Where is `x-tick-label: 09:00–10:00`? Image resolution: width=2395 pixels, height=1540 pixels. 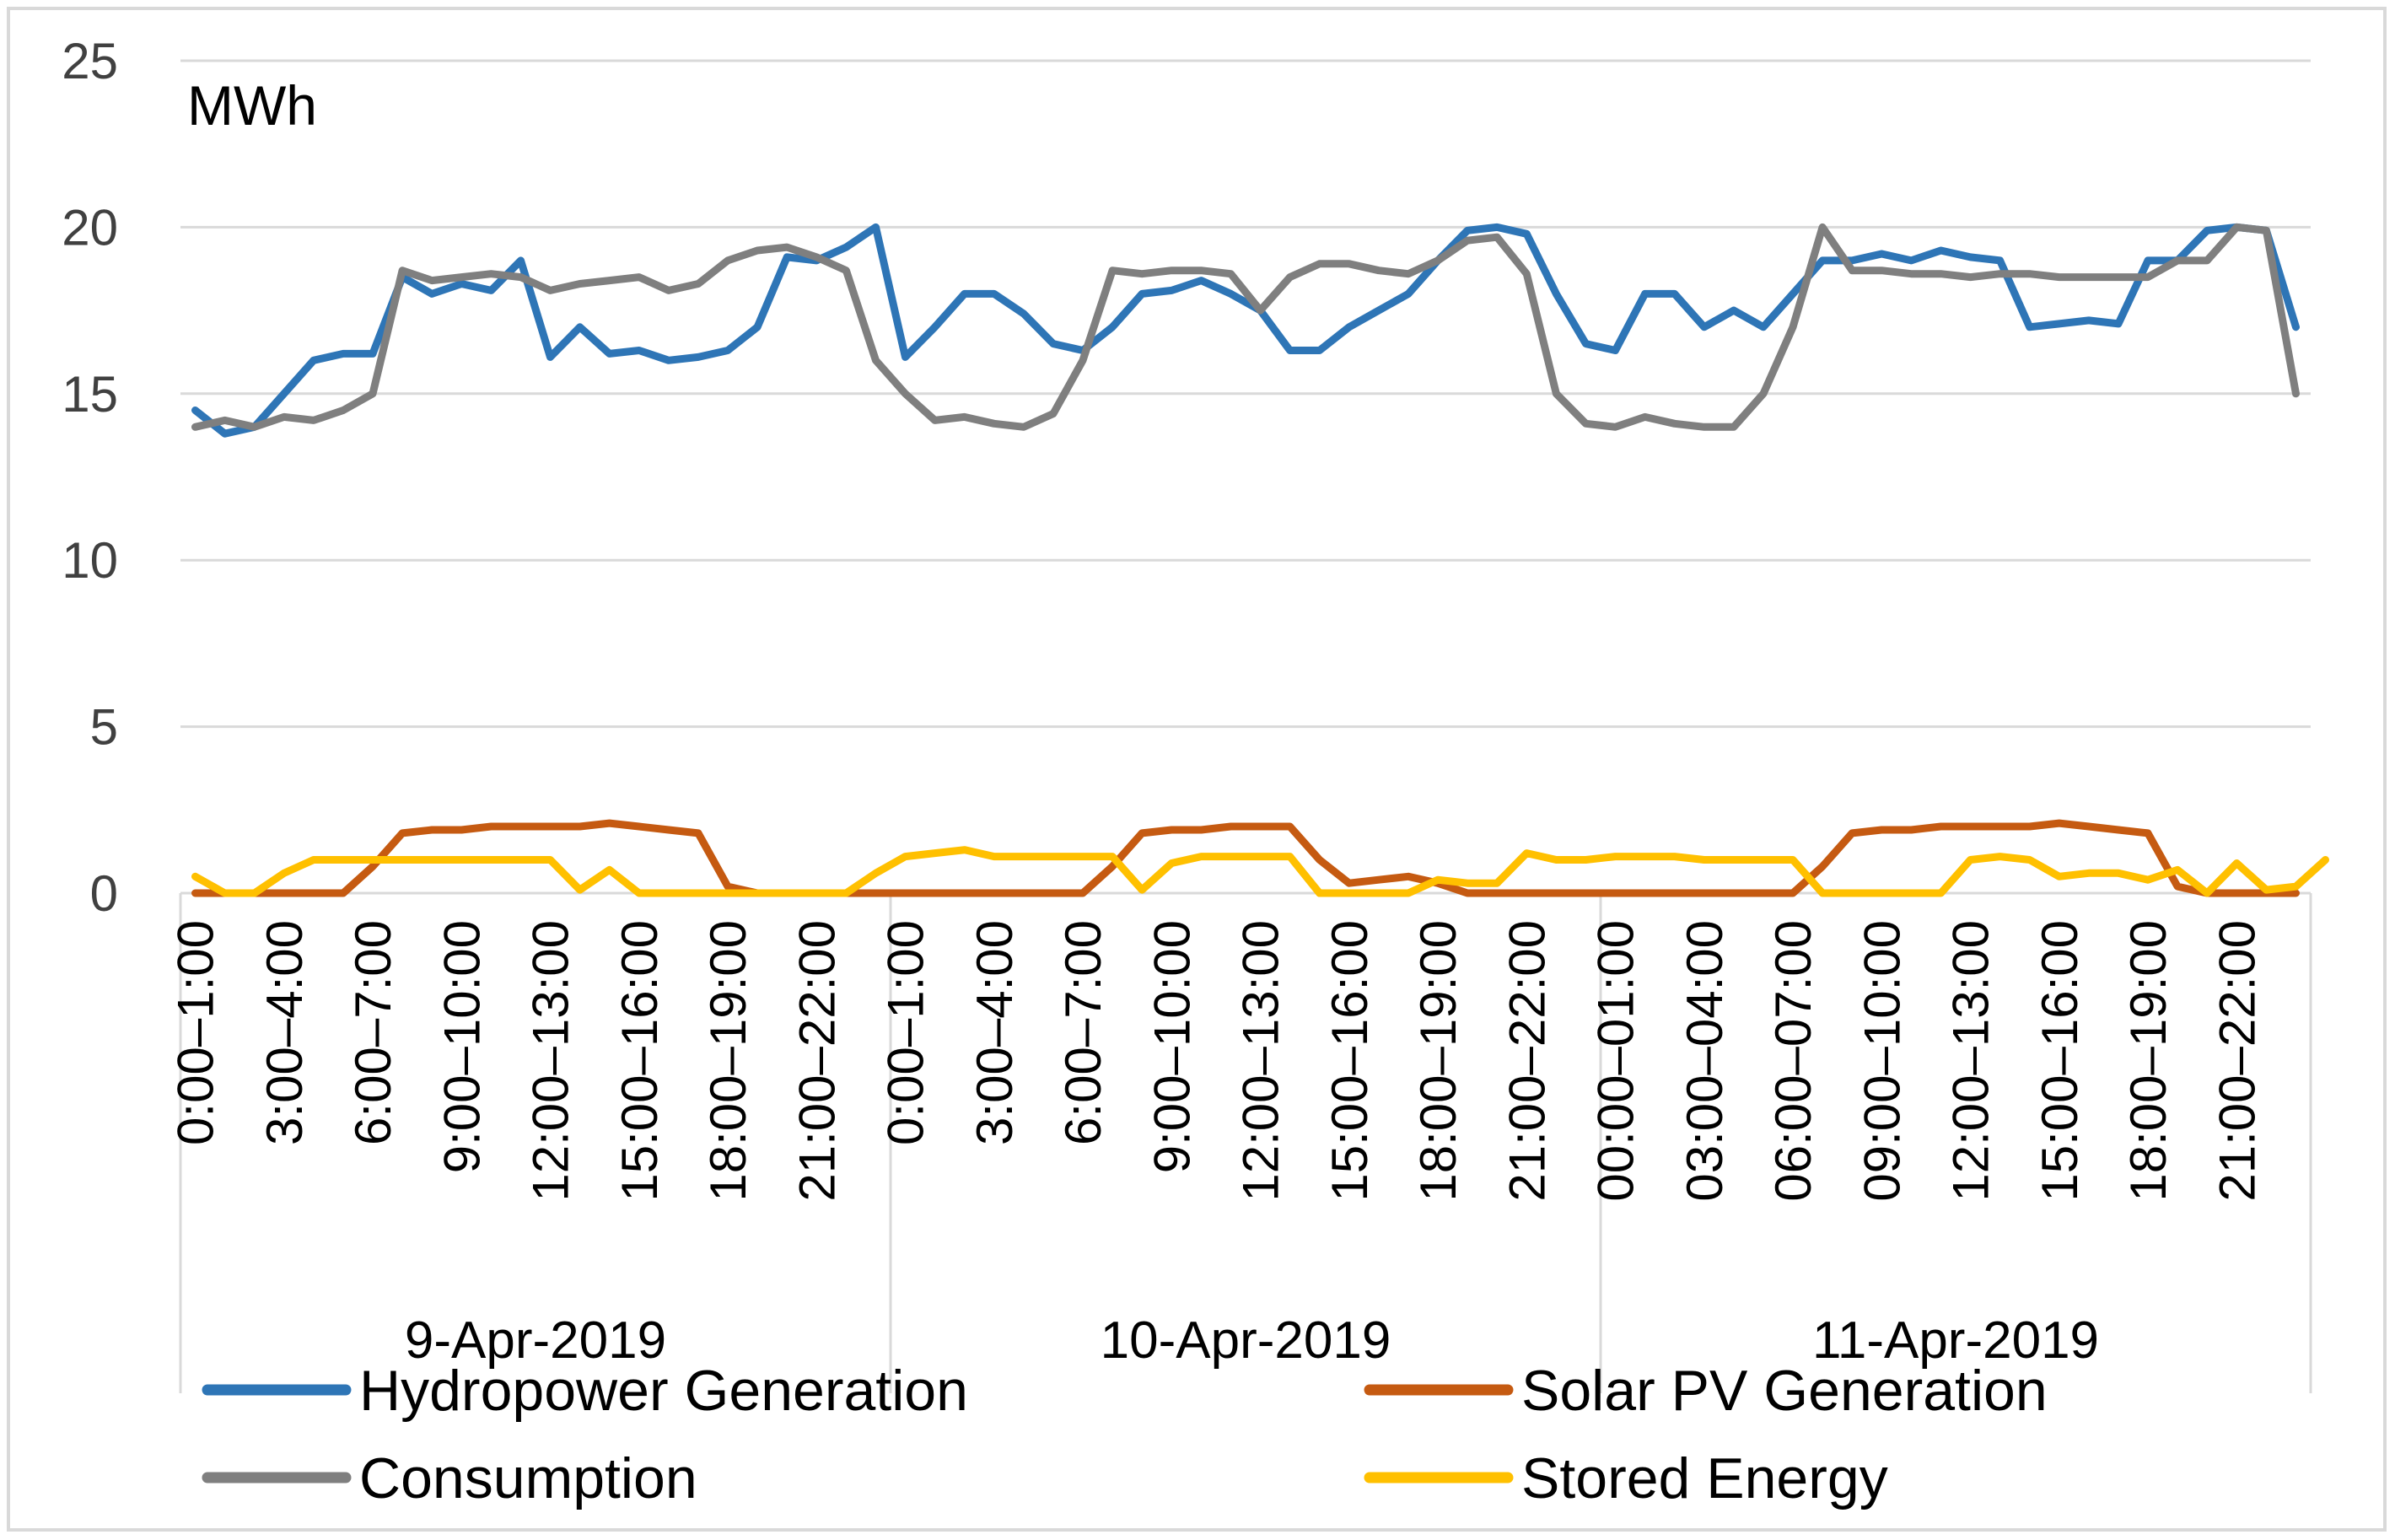
x-tick-label: 09:00–10:00 is located at coordinates (1882, 1061).